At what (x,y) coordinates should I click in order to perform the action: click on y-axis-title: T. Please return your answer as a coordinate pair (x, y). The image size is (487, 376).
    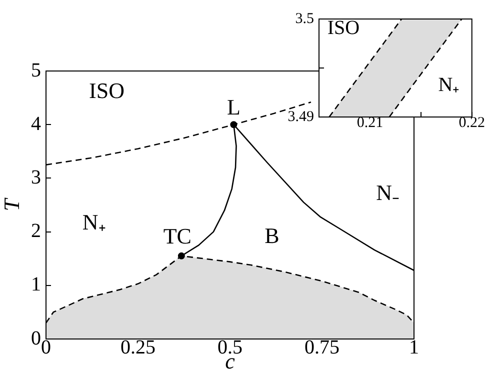
    Looking at the image, I should click on (12, 204).